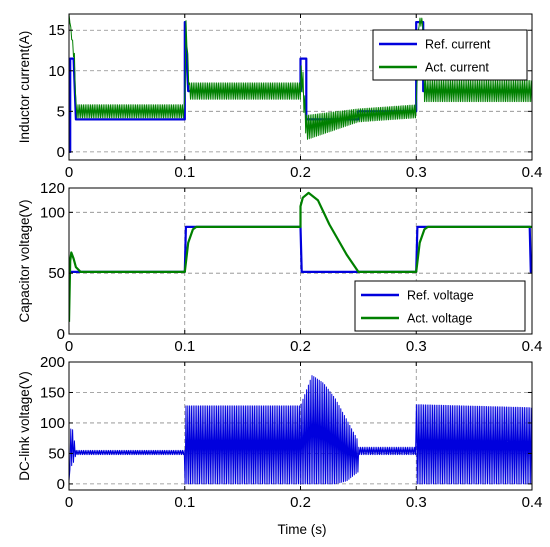  I want to click on legend-entry: Act. current, so click(457, 68).